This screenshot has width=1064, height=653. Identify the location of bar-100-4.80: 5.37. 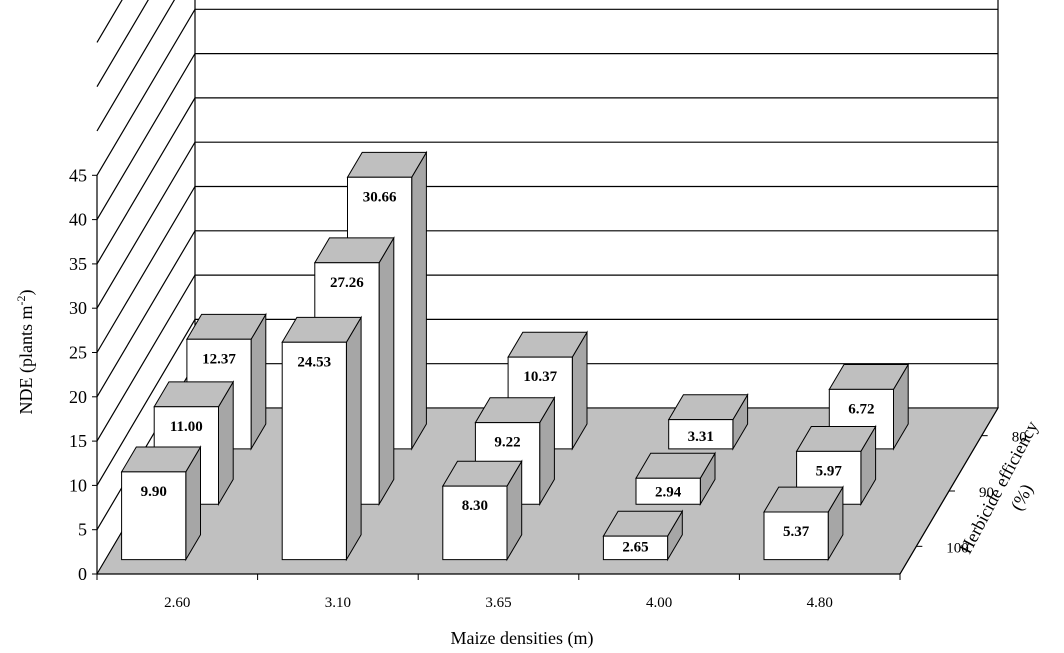
(803, 523).